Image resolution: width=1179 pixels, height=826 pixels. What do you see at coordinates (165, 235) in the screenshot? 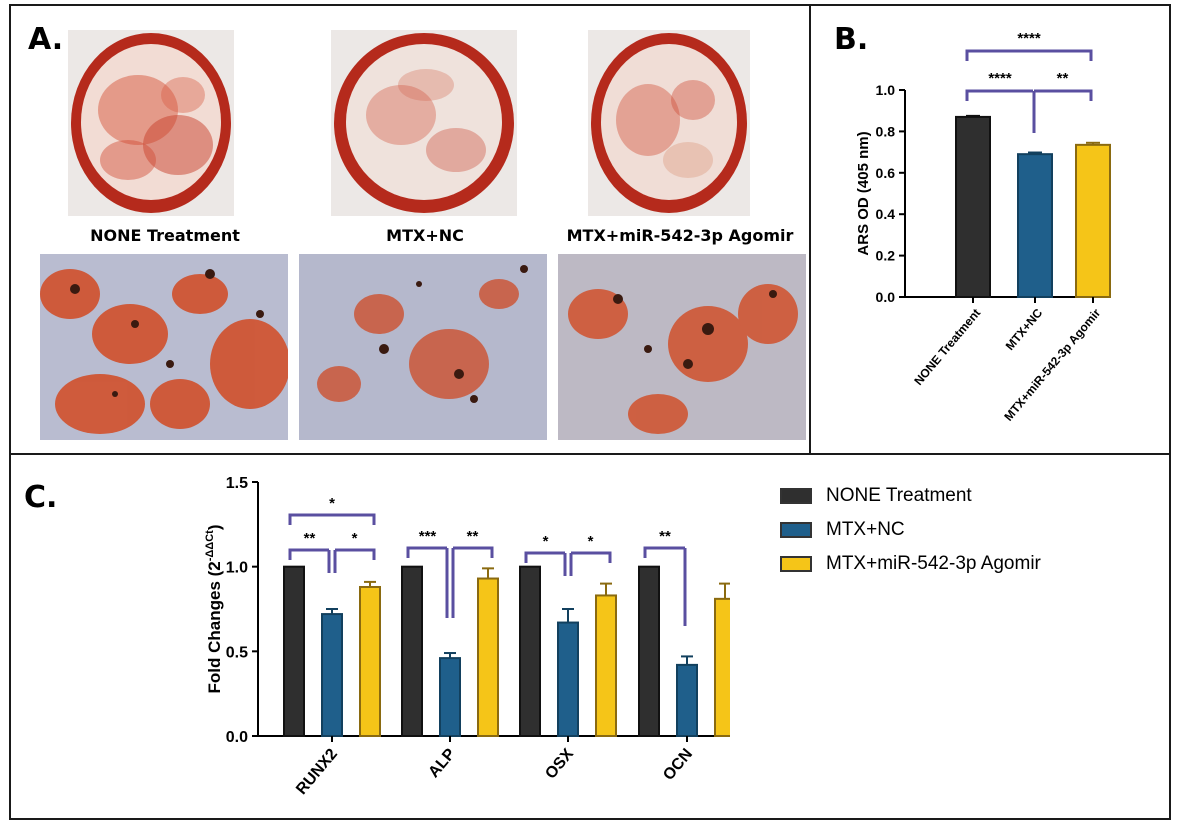
I see `caption-none-treatment: NONE Treatment` at bounding box center [165, 235].